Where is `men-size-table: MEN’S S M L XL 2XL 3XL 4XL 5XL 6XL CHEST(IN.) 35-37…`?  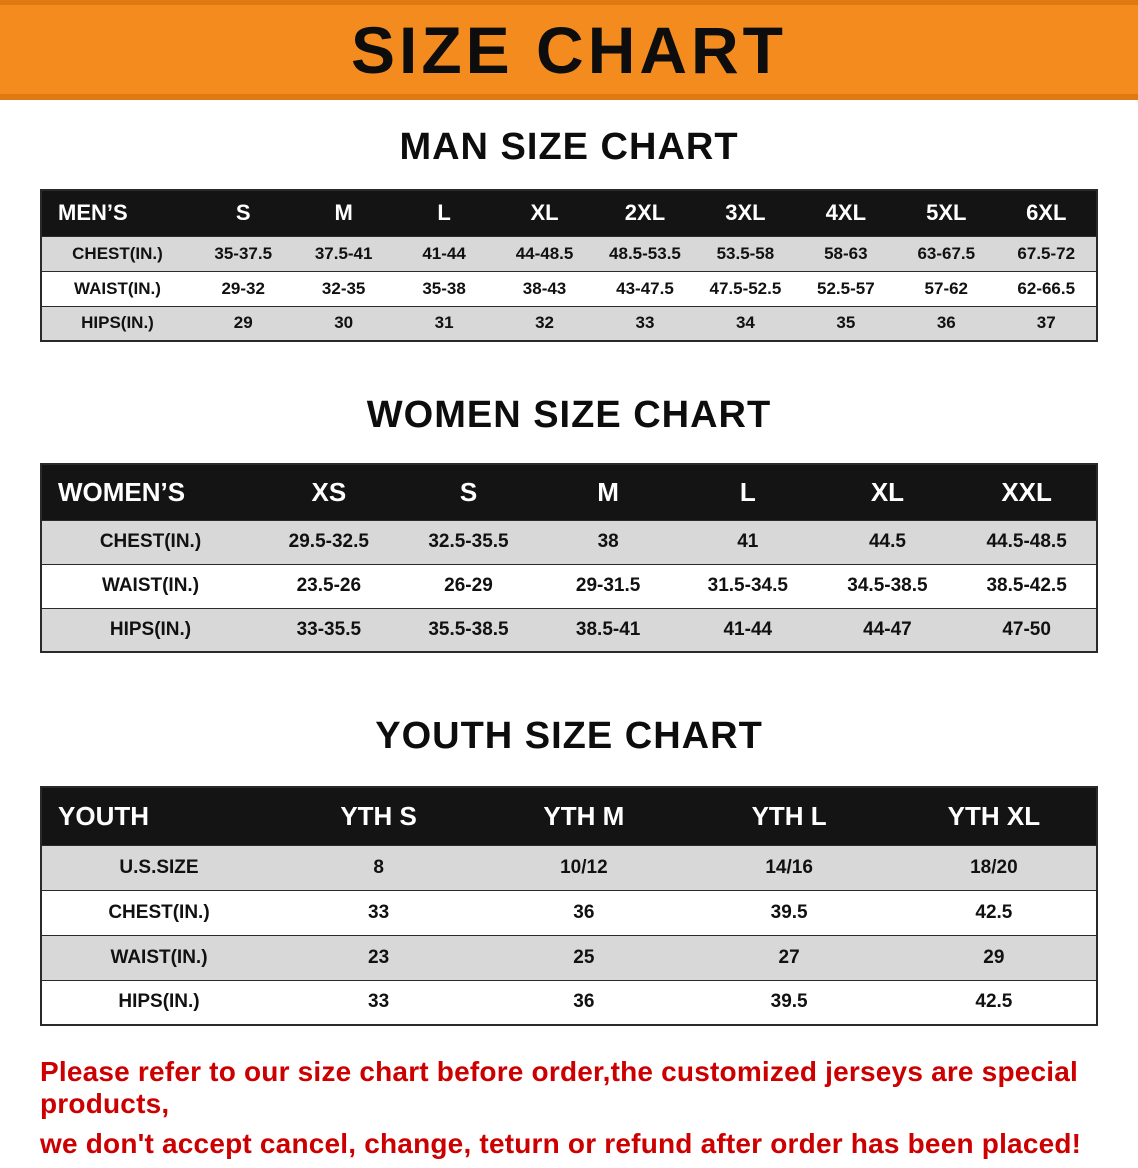
men-size-table: MEN’S S M L XL 2XL 3XL 4XL 5XL 6XL CHEST(IN.) 35-37… is located at coordinates (569, 265).